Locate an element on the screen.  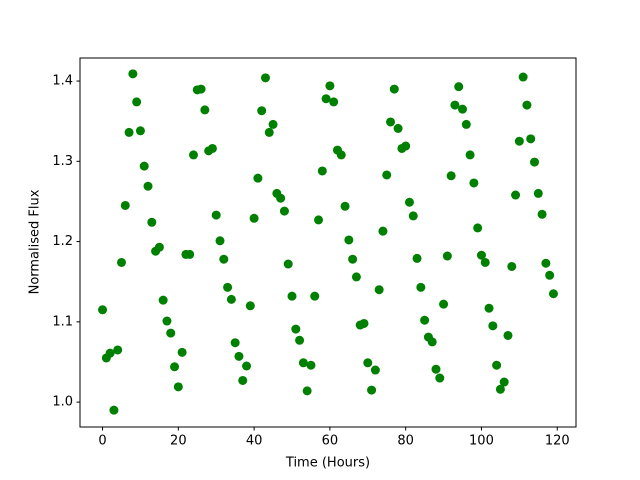
y-axis-label: Normalised Flux is located at coordinates (35, 241).